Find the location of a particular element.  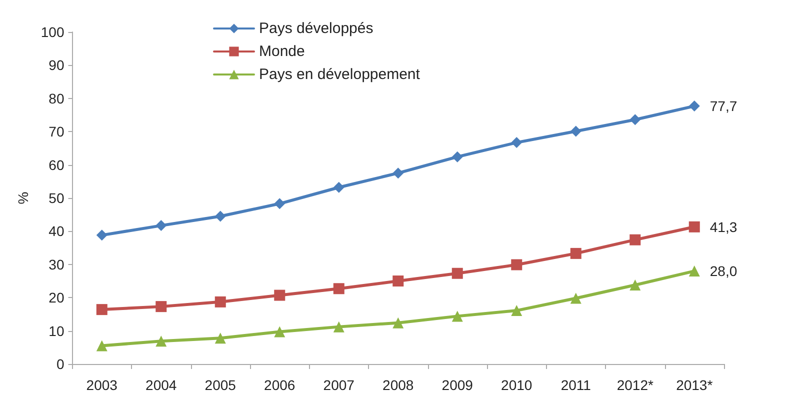

y-tick-label: 20 is located at coordinates (56, 298).